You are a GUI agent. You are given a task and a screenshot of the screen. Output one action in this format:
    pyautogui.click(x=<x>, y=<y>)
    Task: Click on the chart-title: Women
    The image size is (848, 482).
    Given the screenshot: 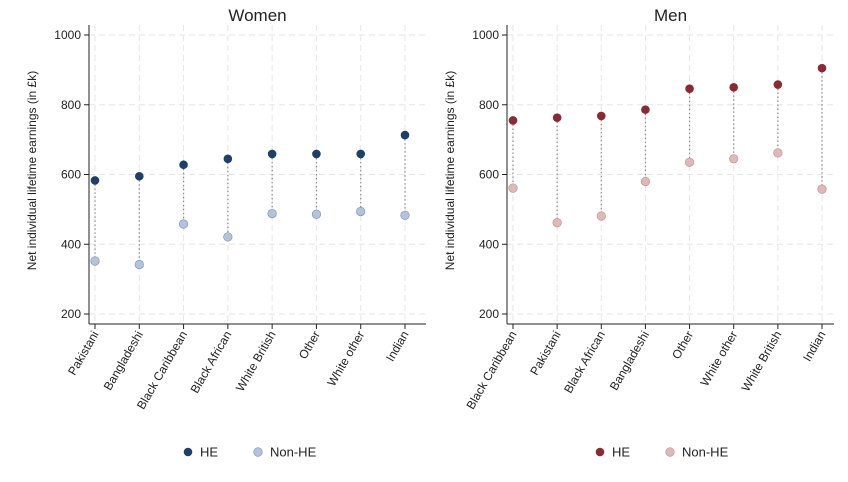 What is the action you would take?
    pyautogui.click(x=257, y=15)
    